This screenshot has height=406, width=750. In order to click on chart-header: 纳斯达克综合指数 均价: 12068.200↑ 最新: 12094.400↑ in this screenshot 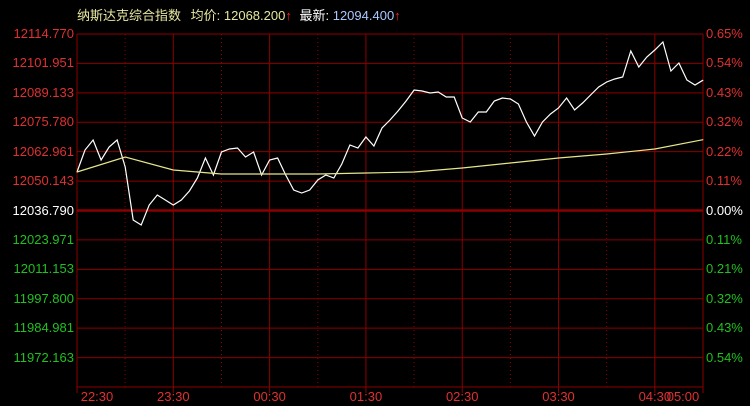, I will do `click(239, 14)`.